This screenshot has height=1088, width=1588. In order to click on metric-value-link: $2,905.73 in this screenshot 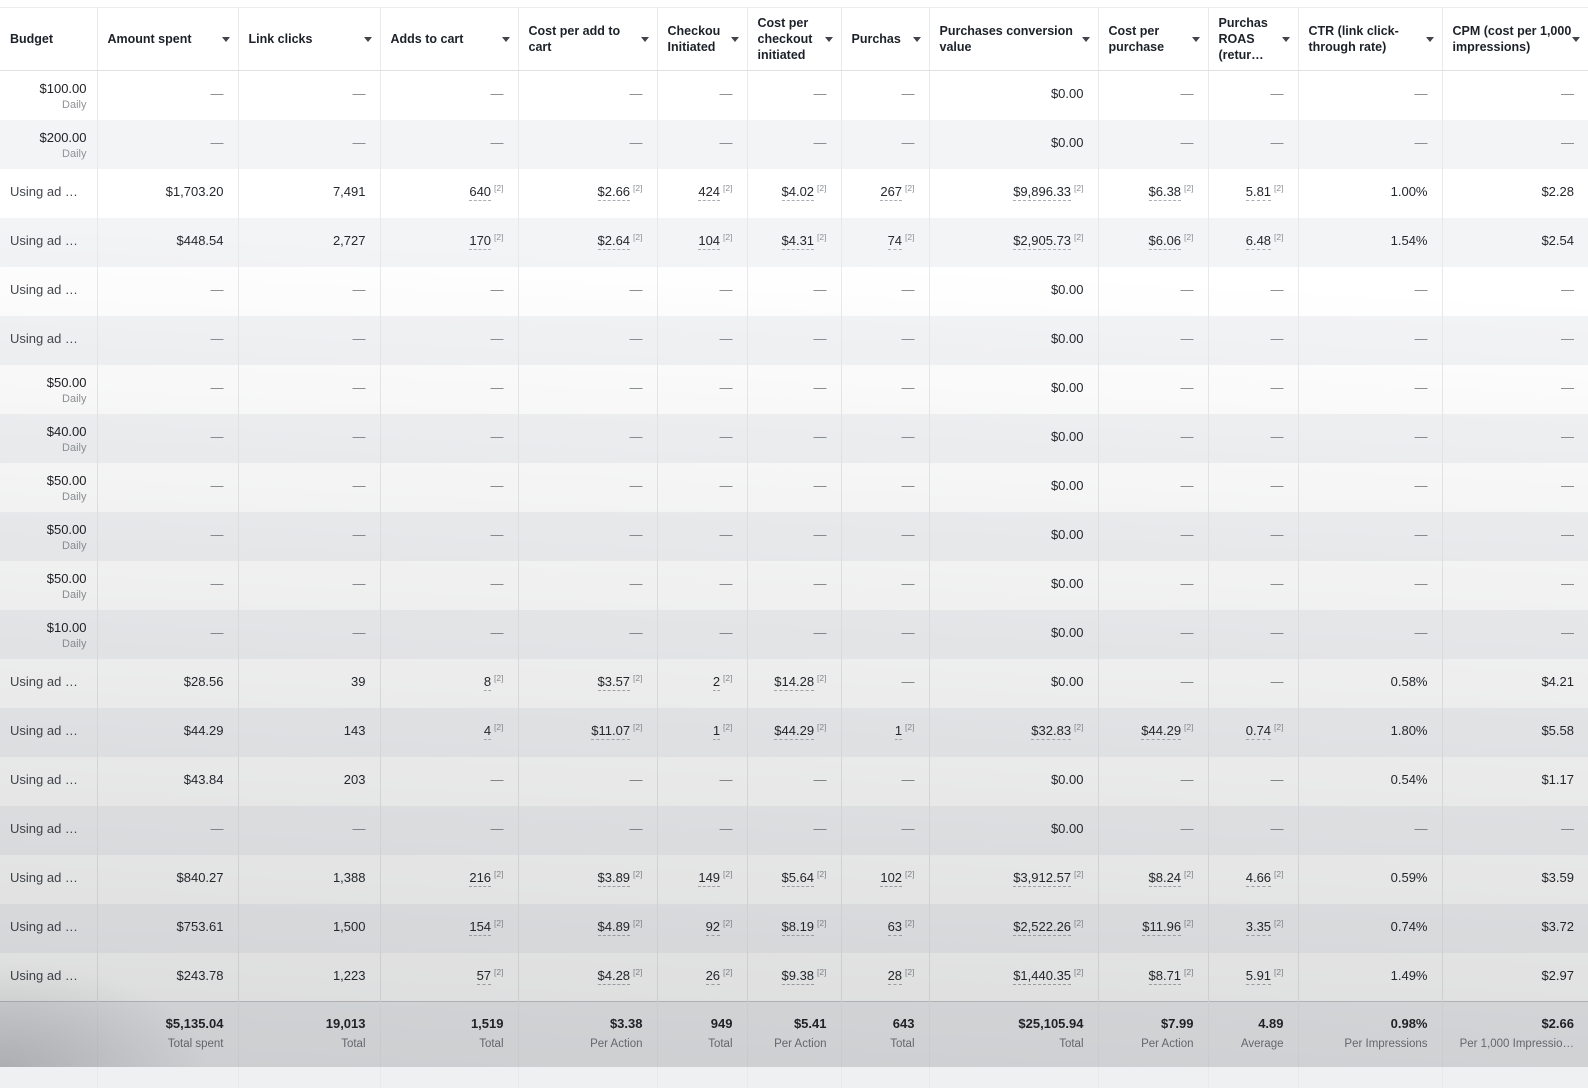, I will do `click(1042, 241)`.